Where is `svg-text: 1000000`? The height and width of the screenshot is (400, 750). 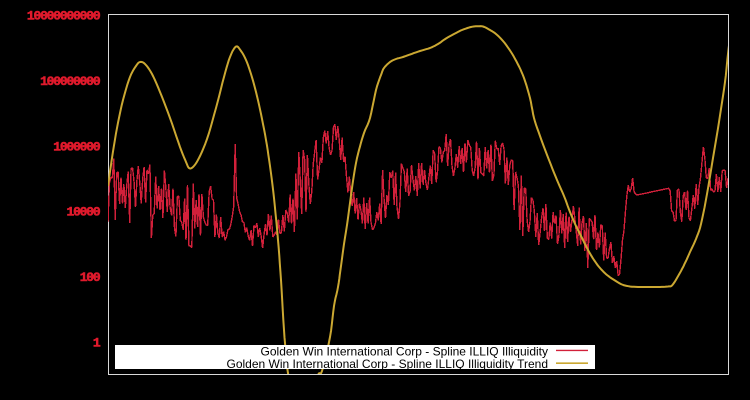 svg-text: 1000000 is located at coordinates (77, 146).